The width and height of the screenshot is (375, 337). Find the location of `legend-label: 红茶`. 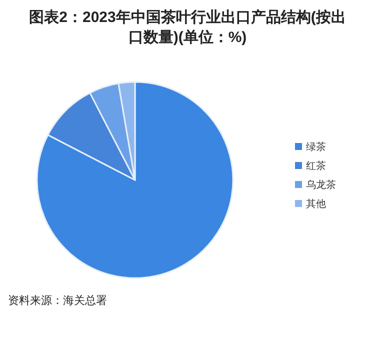

legend-label: 红茶 is located at coordinates (316, 166).